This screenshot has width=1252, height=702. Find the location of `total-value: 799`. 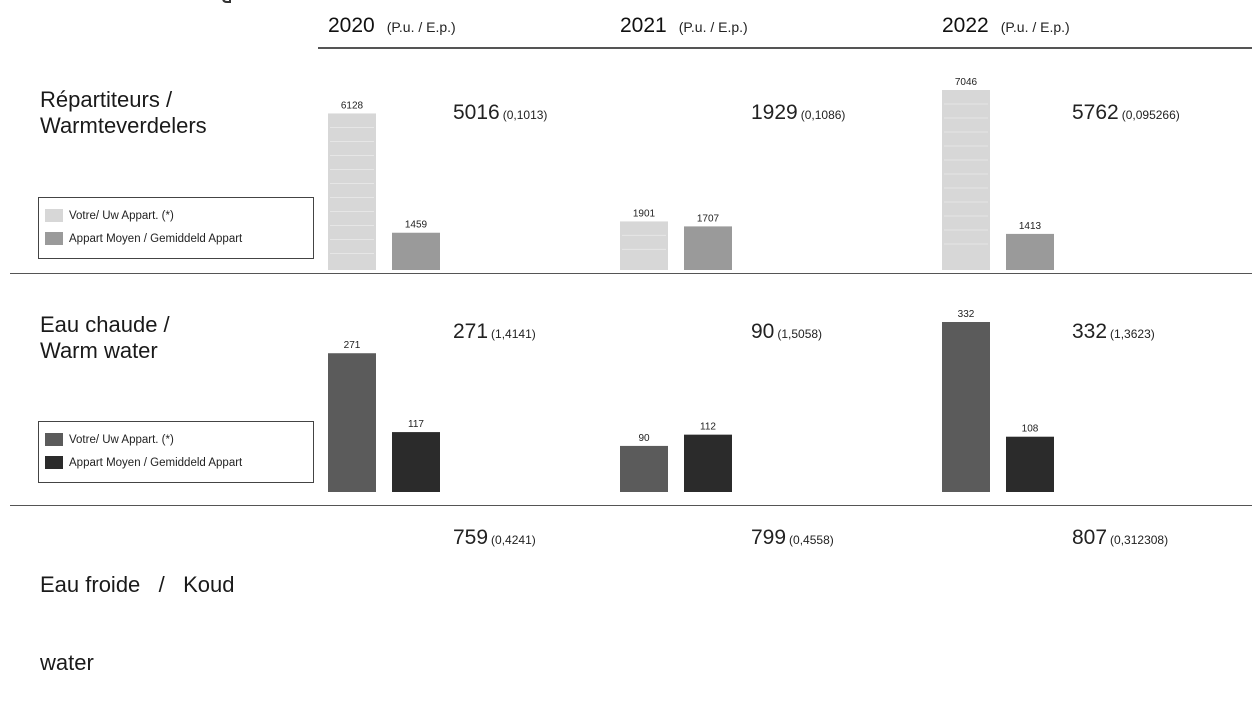

total-value: 799 is located at coordinates (769, 537).